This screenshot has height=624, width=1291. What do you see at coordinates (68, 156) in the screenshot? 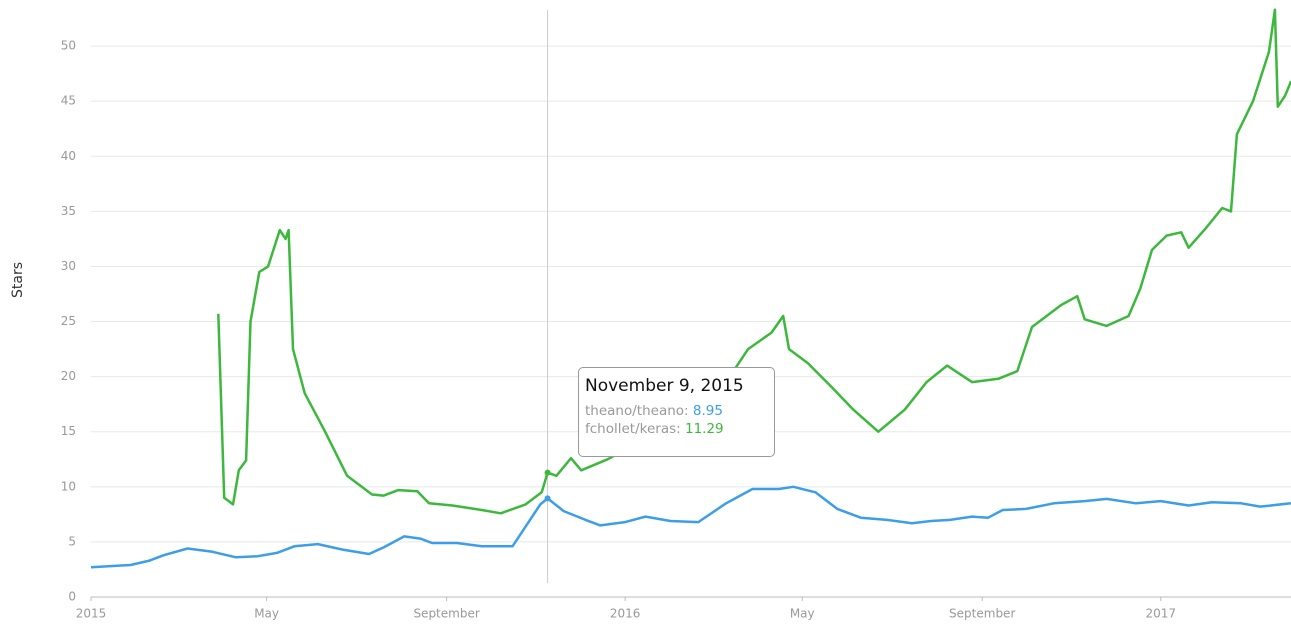
I see `y-tick-label: 40` at bounding box center [68, 156].